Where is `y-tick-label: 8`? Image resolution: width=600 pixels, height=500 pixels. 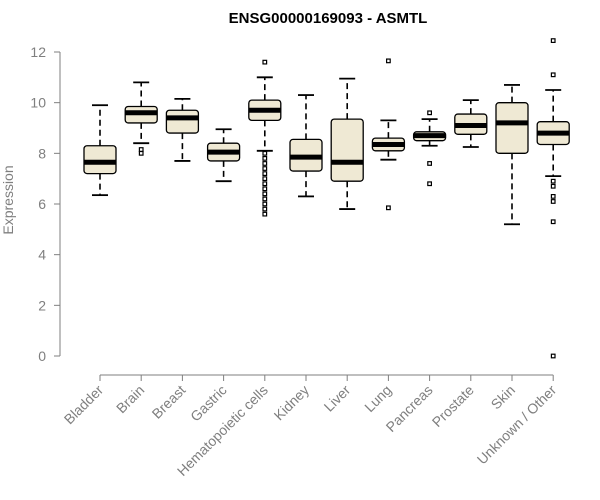
y-tick-label: 8 is located at coordinates (42, 153).